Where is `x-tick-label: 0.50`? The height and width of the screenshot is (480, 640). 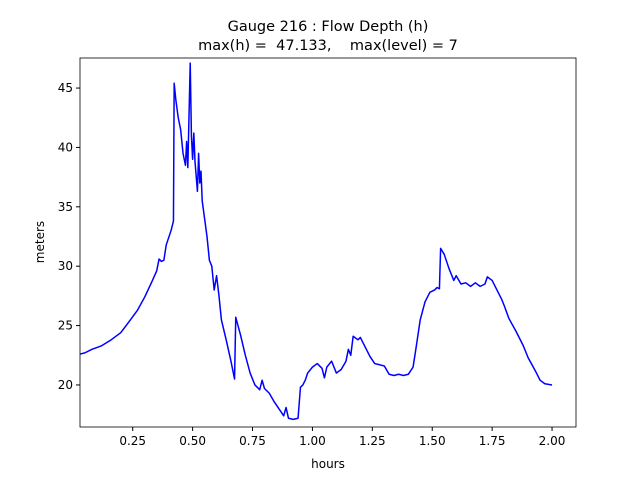 x-tick-label: 0.50 is located at coordinates (192, 441).